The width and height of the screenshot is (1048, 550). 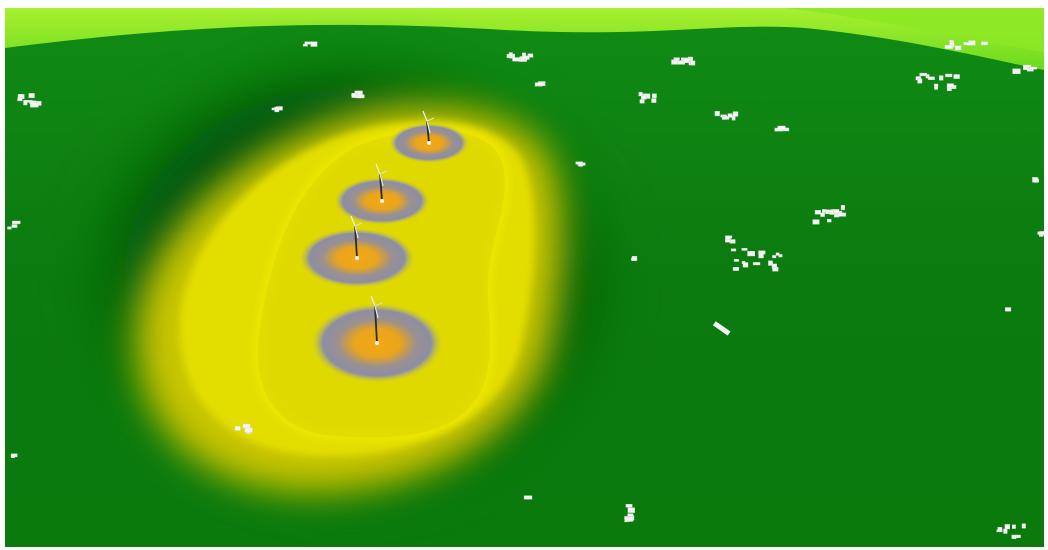 I want to click on wind-turbines, so click(x=392, y=227).